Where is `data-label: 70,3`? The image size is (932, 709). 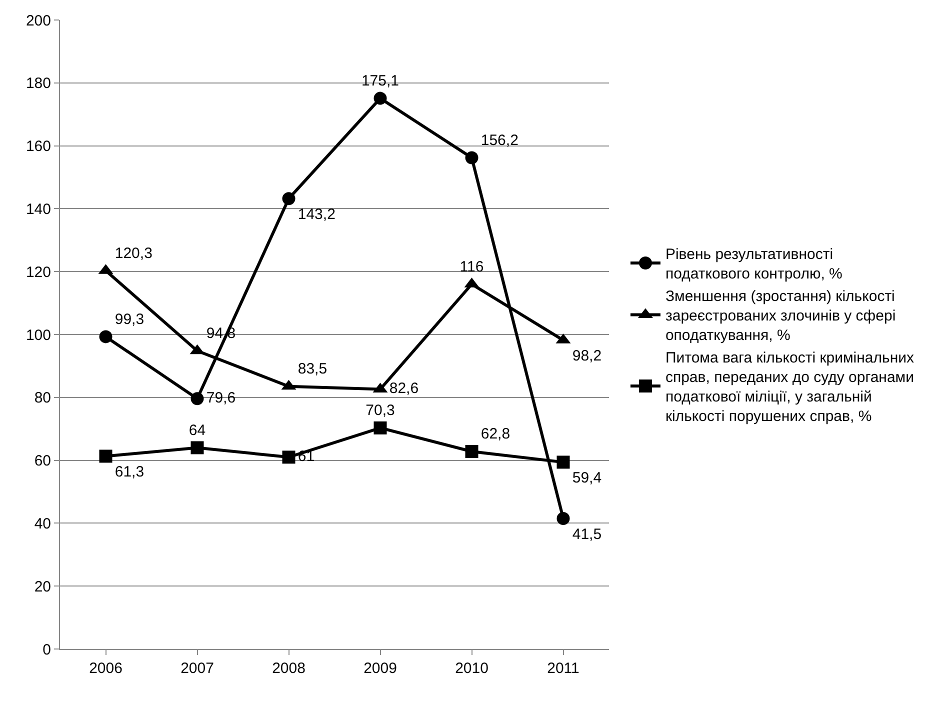 data-label: 70,3 is located at coordinates (380, 411).